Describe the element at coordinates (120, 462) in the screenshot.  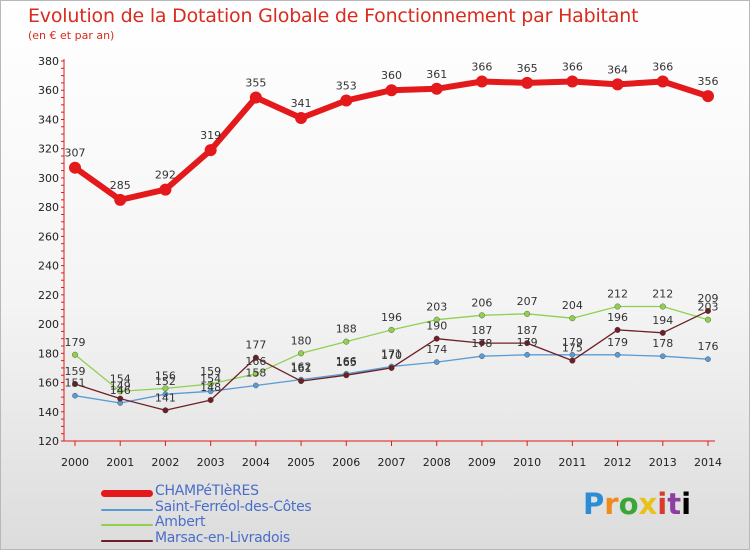
I see `x-tick-label: 2001` at that location.